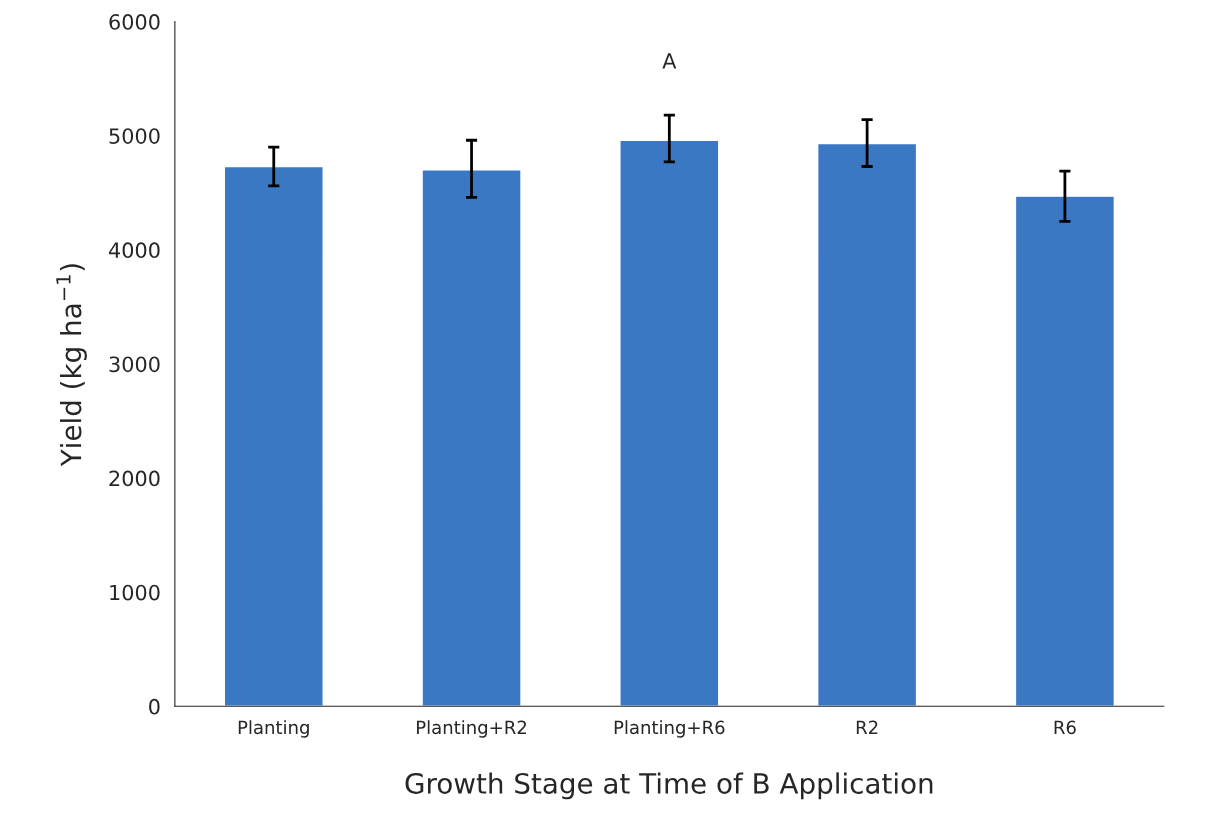  What do you see at coordinates (867, 727) in the screenshot?
I see `x-tick-label: R2` at bounding box center [867, 727].